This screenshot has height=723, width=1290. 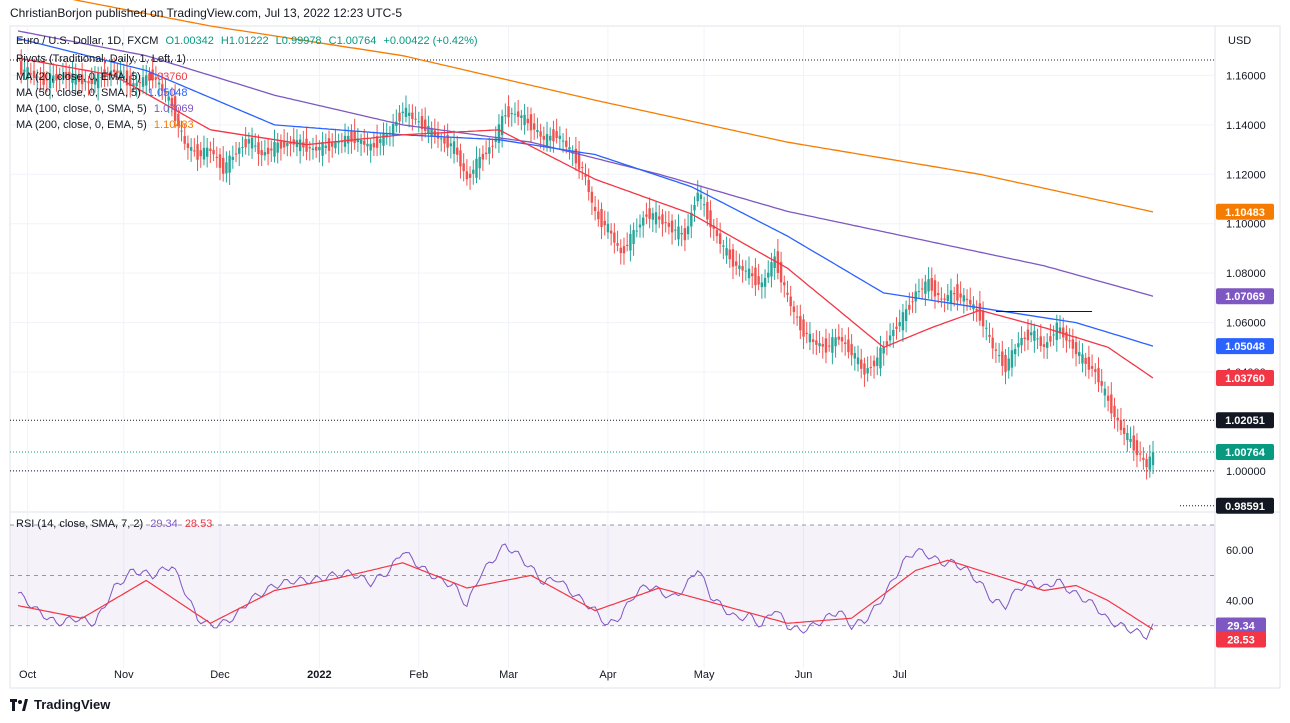 What do you see at coordinates (78, 93) in the screenshot?
I see `ma50-label: MA (50, close, 0, SMA, 5)` at bounding box center [78, 93].